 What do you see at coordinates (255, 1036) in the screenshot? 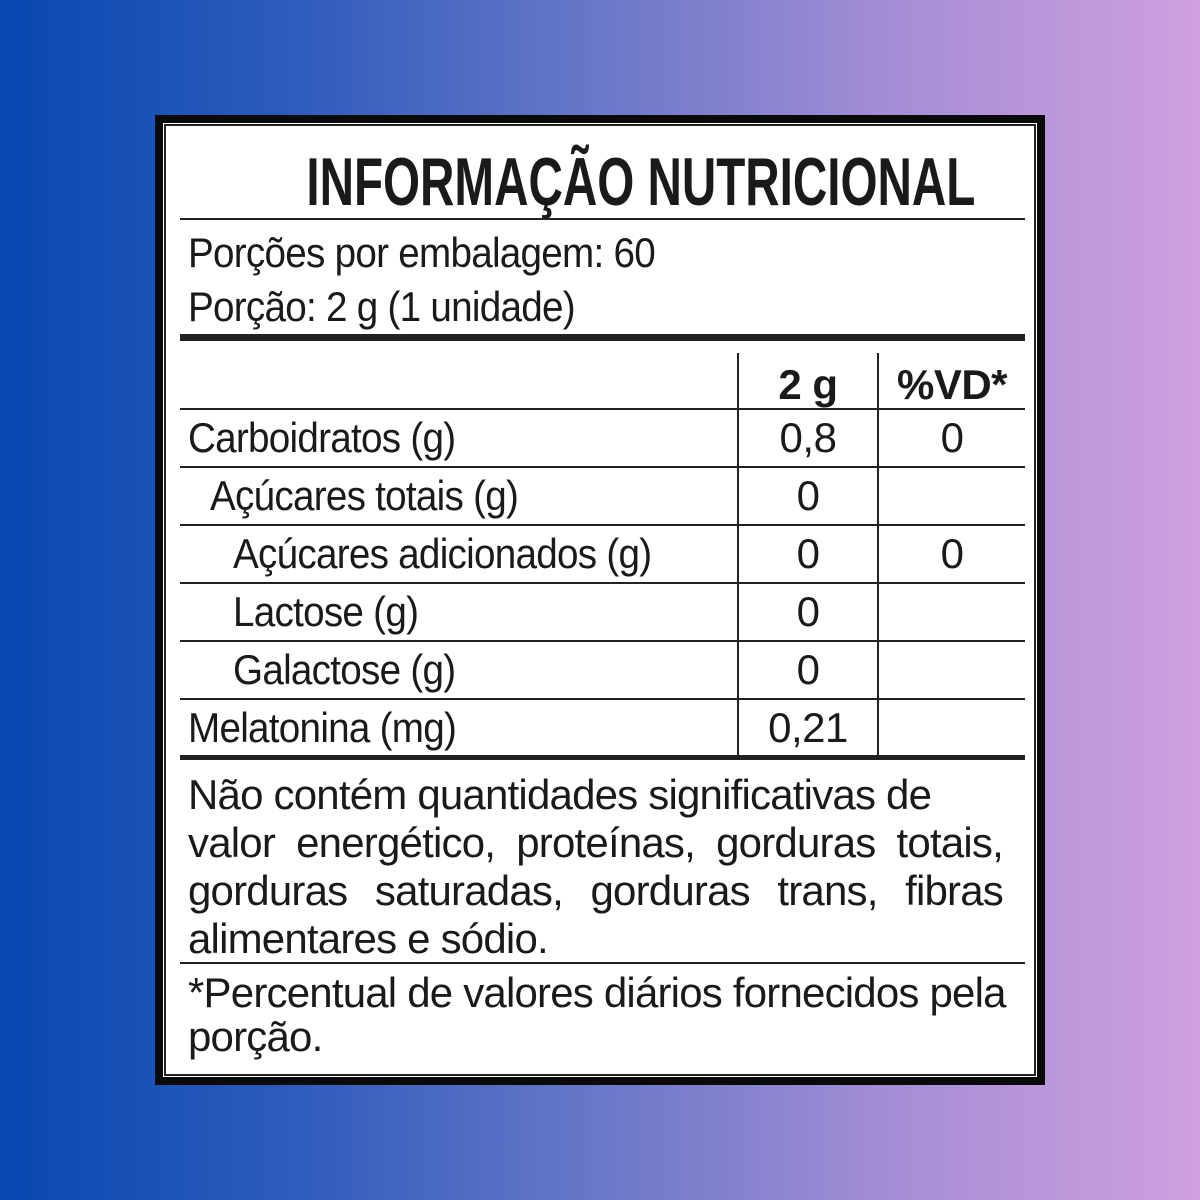
I see `footnote-line: porção.` at bounding box center [255, 1036].